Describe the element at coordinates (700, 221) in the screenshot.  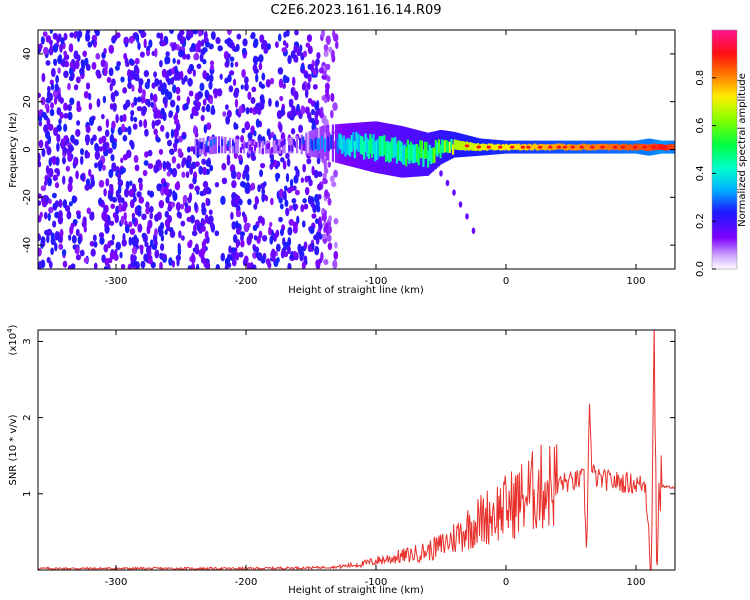
I see `colorbar-tick-label: 0.2` at that location.